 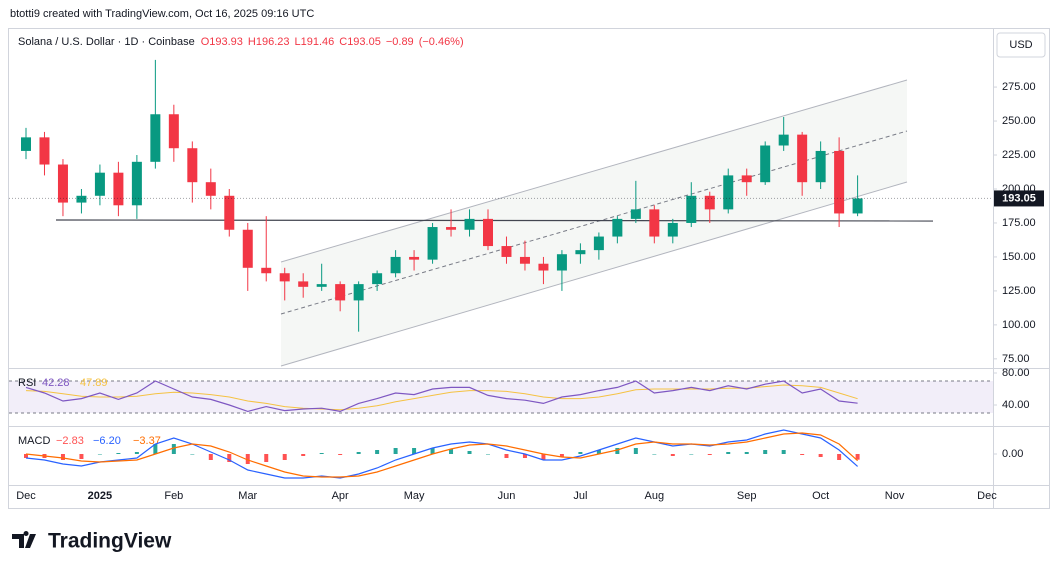 I want to click on macd-title: MACD, so click(x=34, y=441).